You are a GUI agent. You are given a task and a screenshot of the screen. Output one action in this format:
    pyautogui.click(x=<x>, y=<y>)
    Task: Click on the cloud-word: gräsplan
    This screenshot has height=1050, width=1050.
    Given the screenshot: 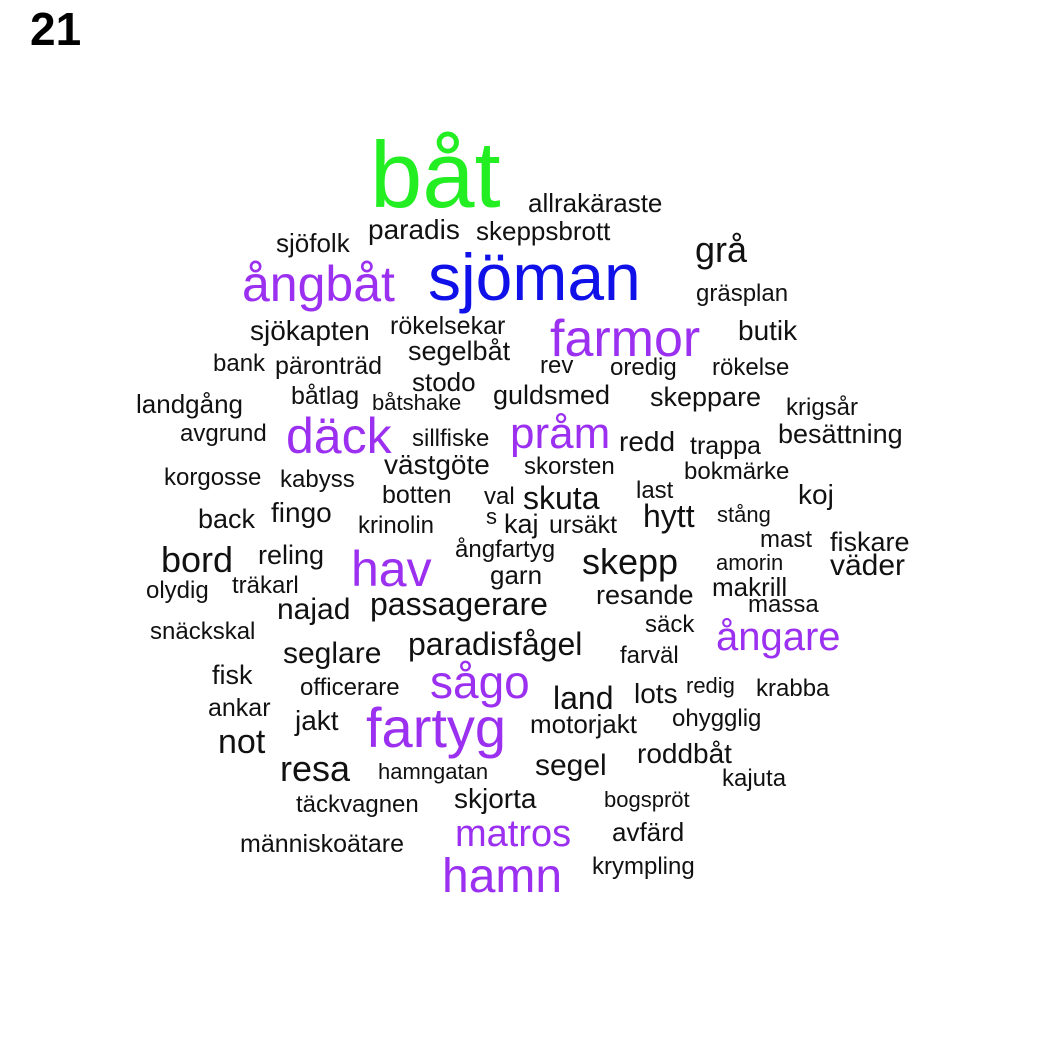 What is the action you would take?
    pyautogui.click(x=742, y=294)
    